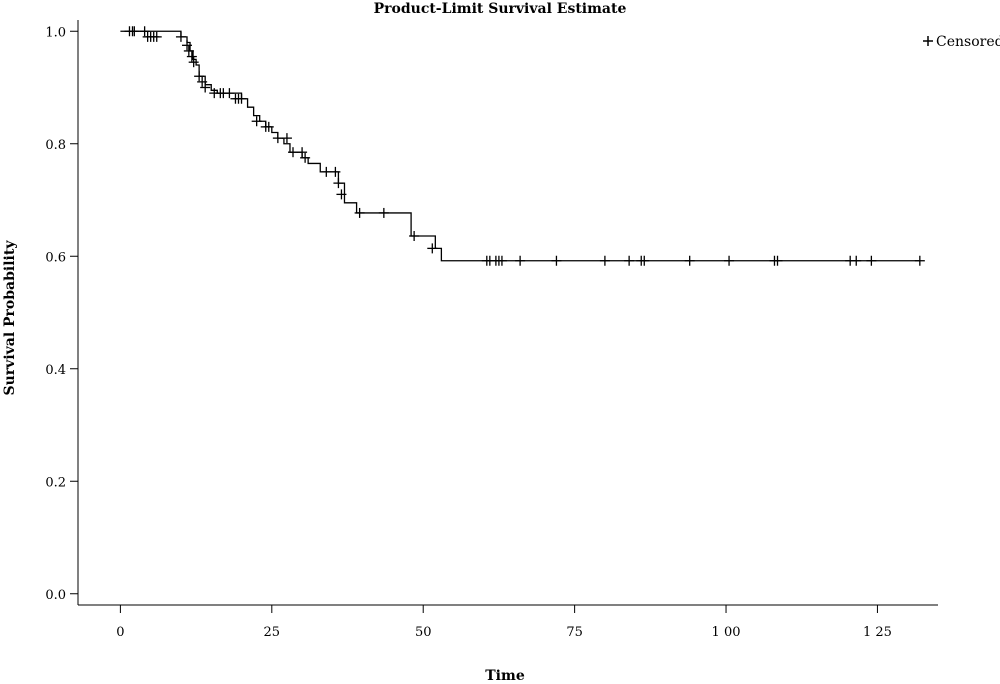 The image size is (1000, 684). Describe the element at coordinates (505, 676) in the screenshot. I see `x-axis-label: Time` at that location.